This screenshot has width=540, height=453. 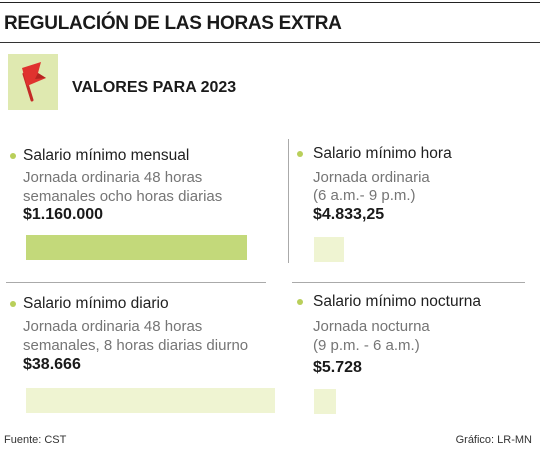 What do you see at coordinates (154, 87) in the screenshot?
I see `subtitle: VALORES PARA 2023` at bounding box center [154, 87].